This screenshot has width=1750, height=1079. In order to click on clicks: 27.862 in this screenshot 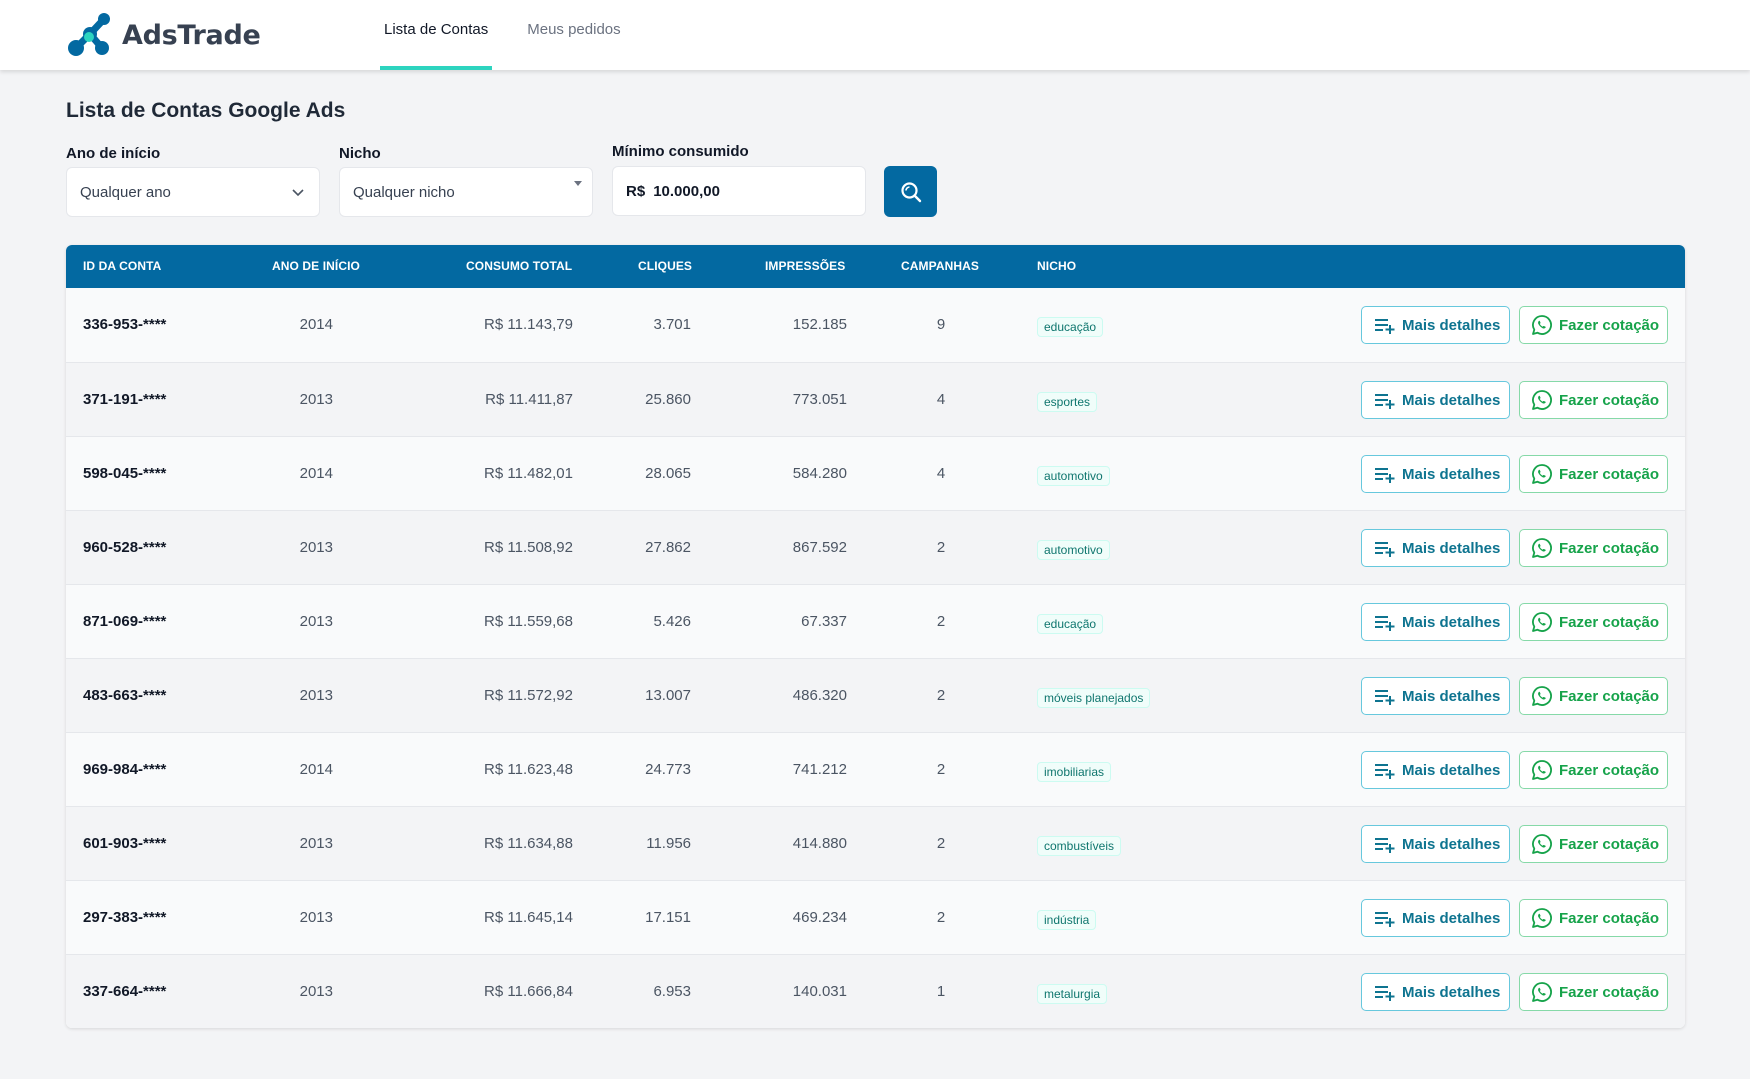, I will do `click(668, 547)`.